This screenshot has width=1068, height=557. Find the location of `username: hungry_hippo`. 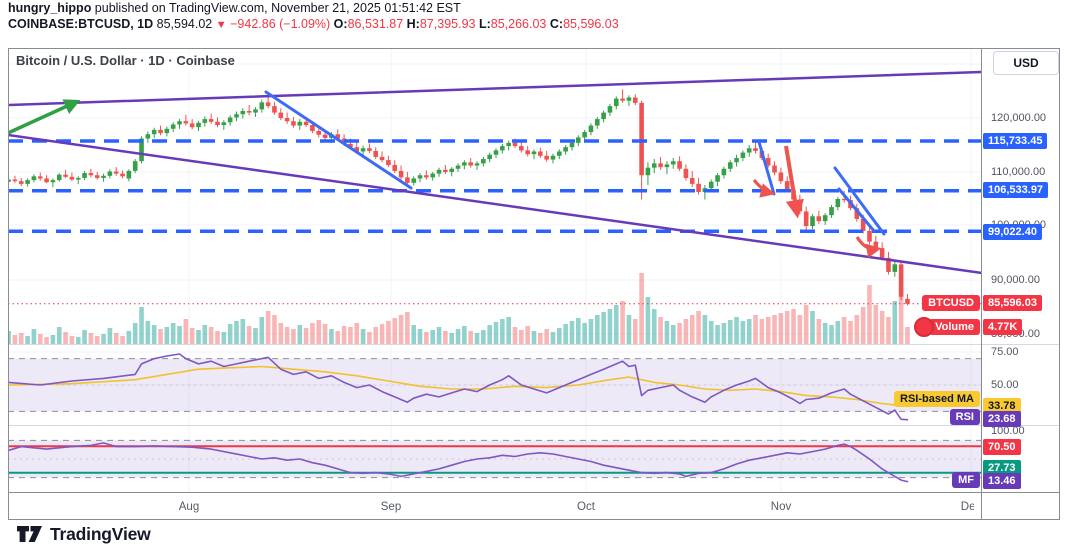

username: hungry_hippo is located at coordinates (50, 8).